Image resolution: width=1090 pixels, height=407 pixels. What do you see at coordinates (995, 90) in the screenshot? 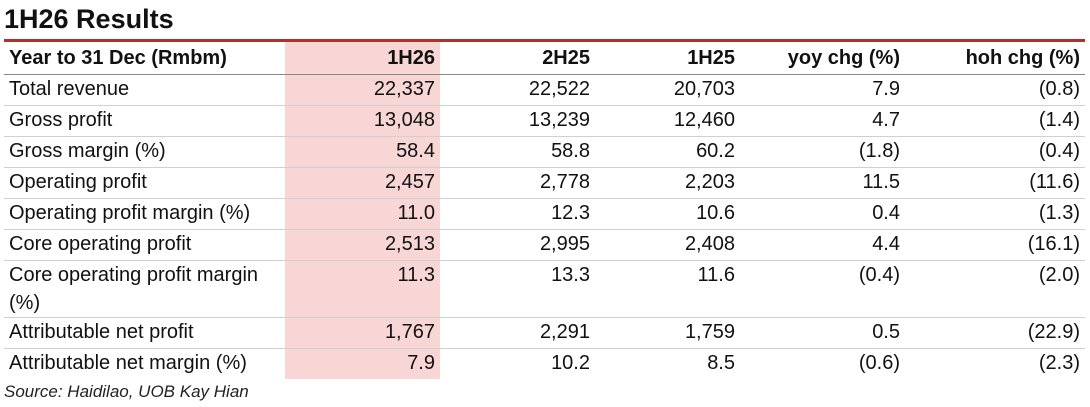
I see `cell: (0.8)` at bounding box center [995, 90].